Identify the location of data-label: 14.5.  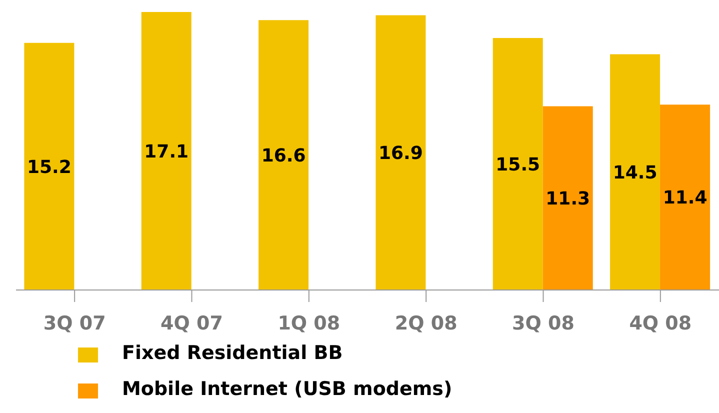
(635, 173).